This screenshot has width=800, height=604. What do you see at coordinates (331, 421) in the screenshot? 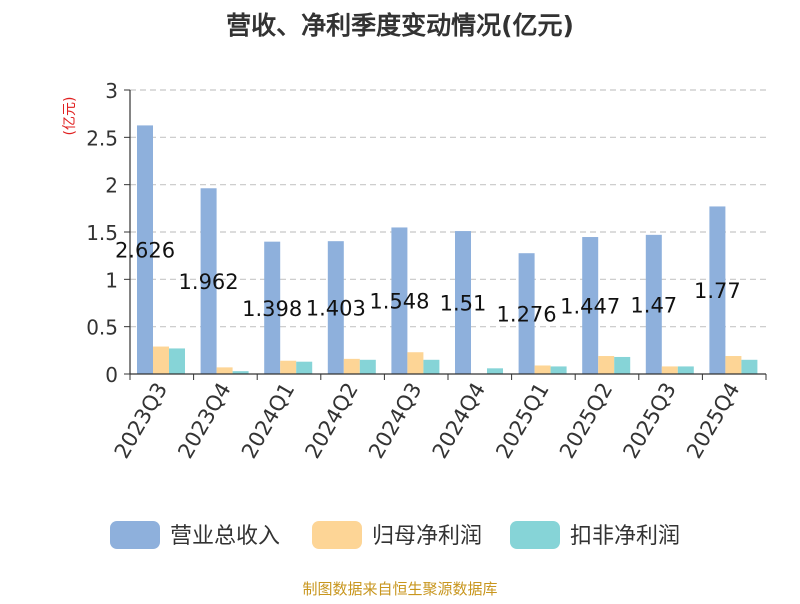
I see `x-tick-label: 2024Q2` at bounding box center [331, 421].